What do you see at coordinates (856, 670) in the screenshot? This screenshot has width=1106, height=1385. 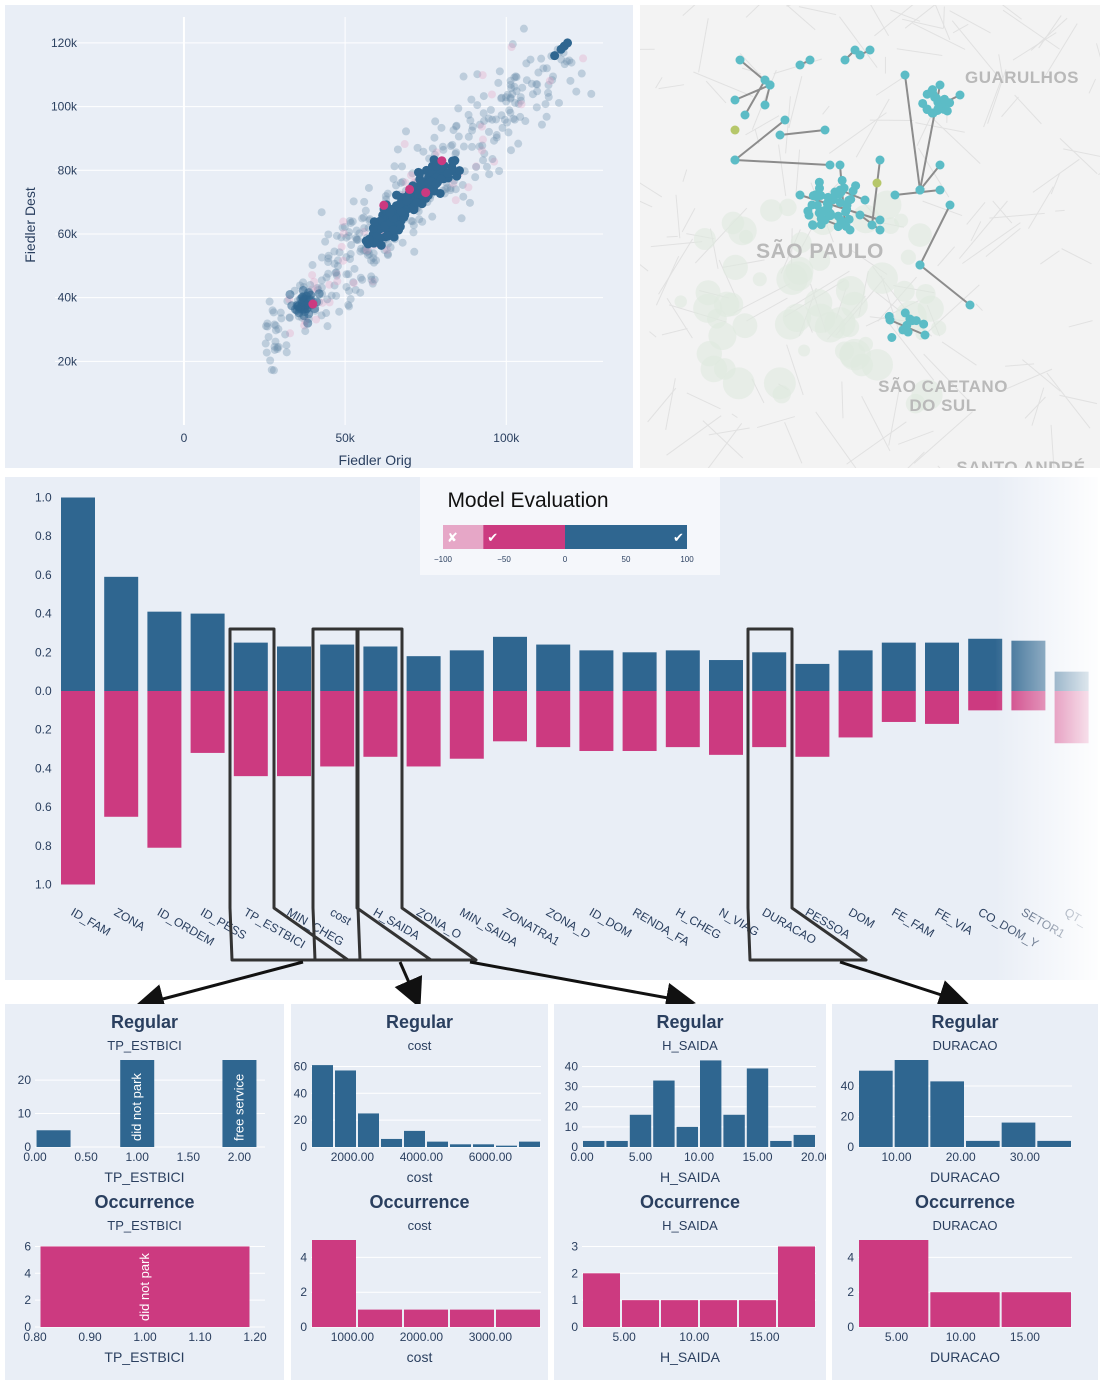 I see `regular-bar-dom` at bounding box center [856, 670].